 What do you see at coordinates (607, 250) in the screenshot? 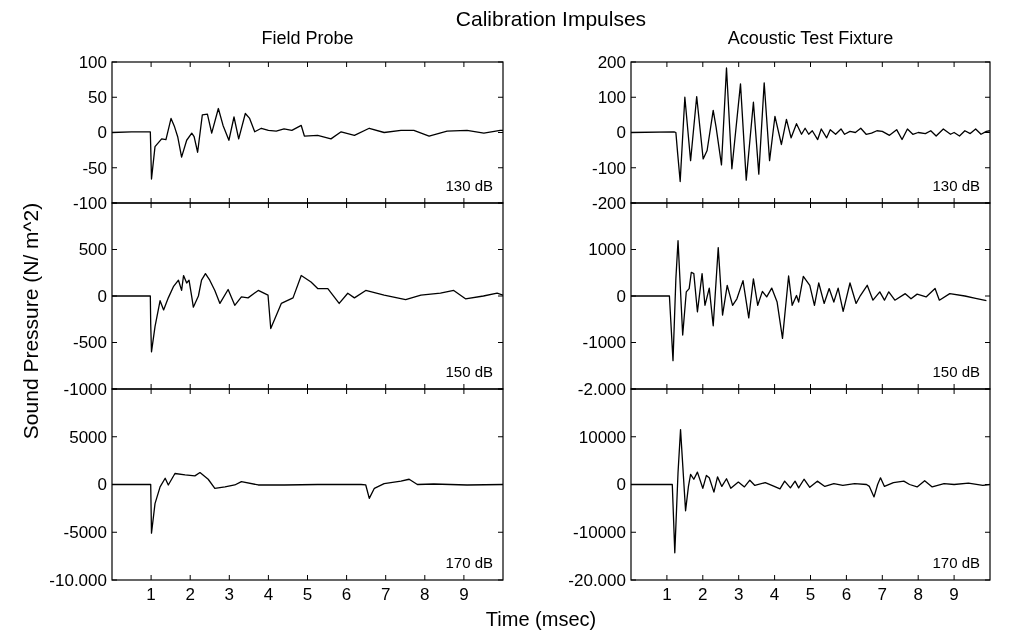
I see `y-tick-label: 1000` at bounding box center [607, 250].